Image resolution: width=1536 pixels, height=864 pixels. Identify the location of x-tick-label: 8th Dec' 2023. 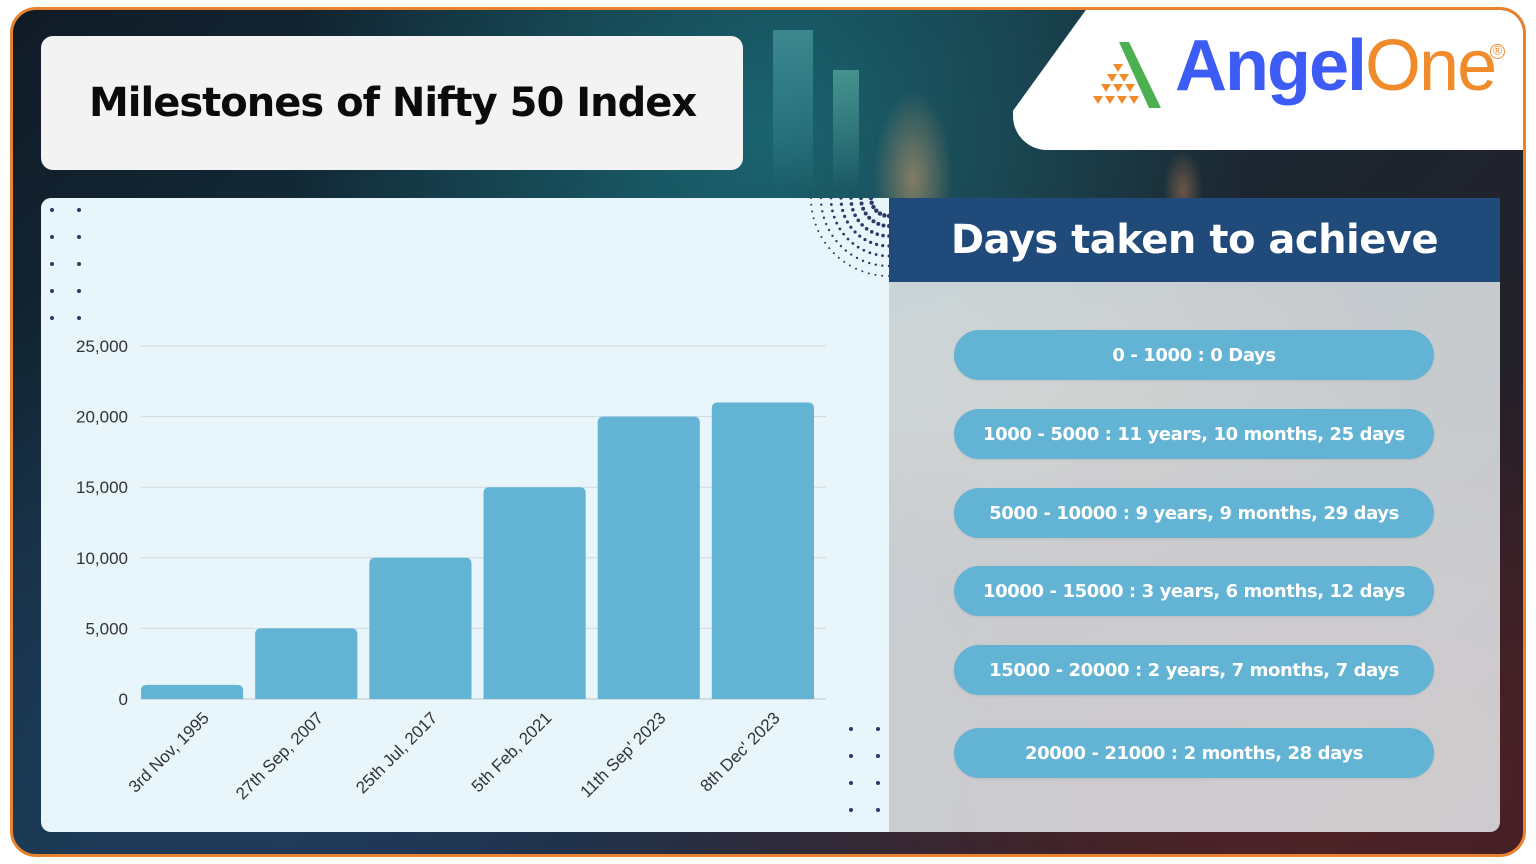
(740, 751).